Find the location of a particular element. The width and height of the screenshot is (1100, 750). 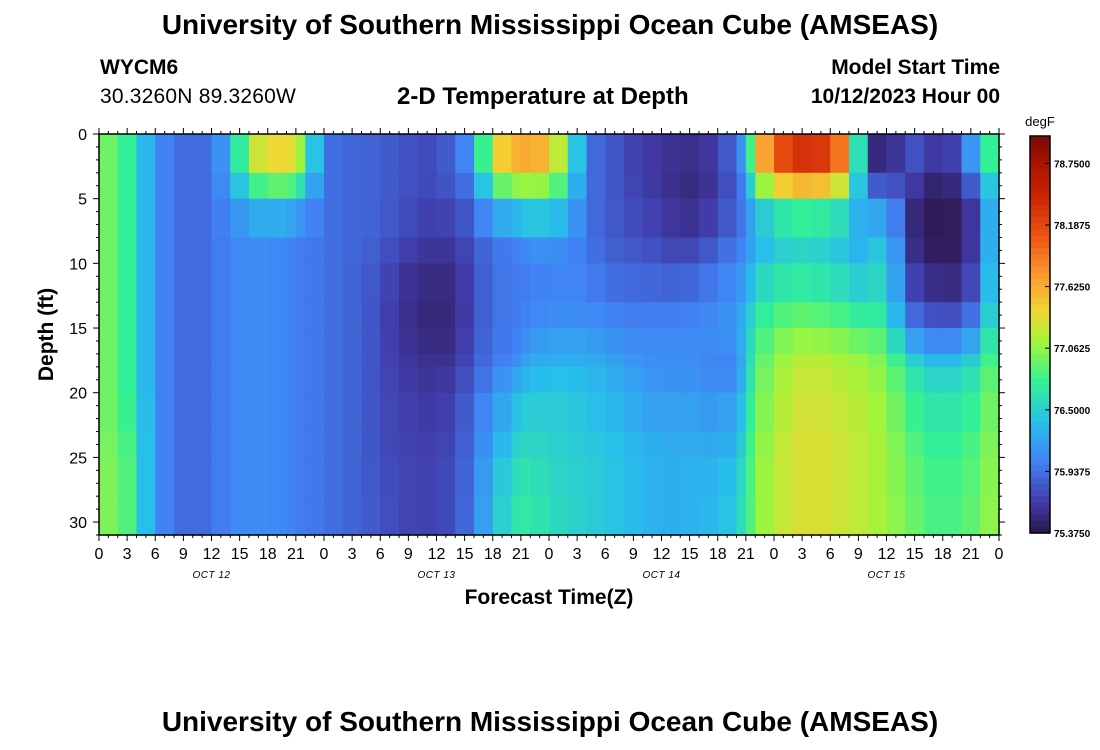

colorbar-tick-label: 75.3750 is located at coordinates (1072, 534).